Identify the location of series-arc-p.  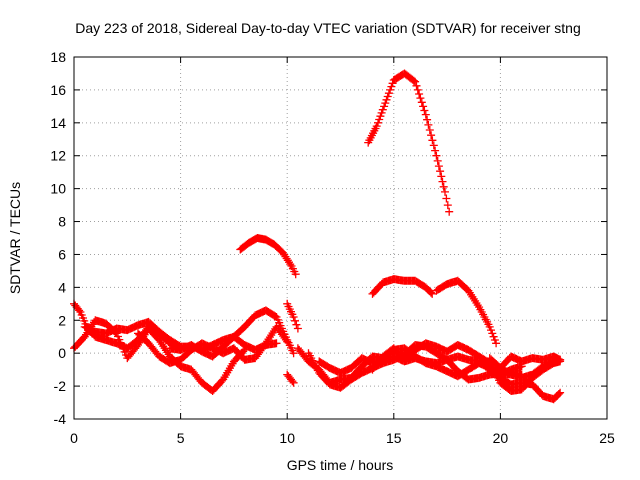
(466, 312).